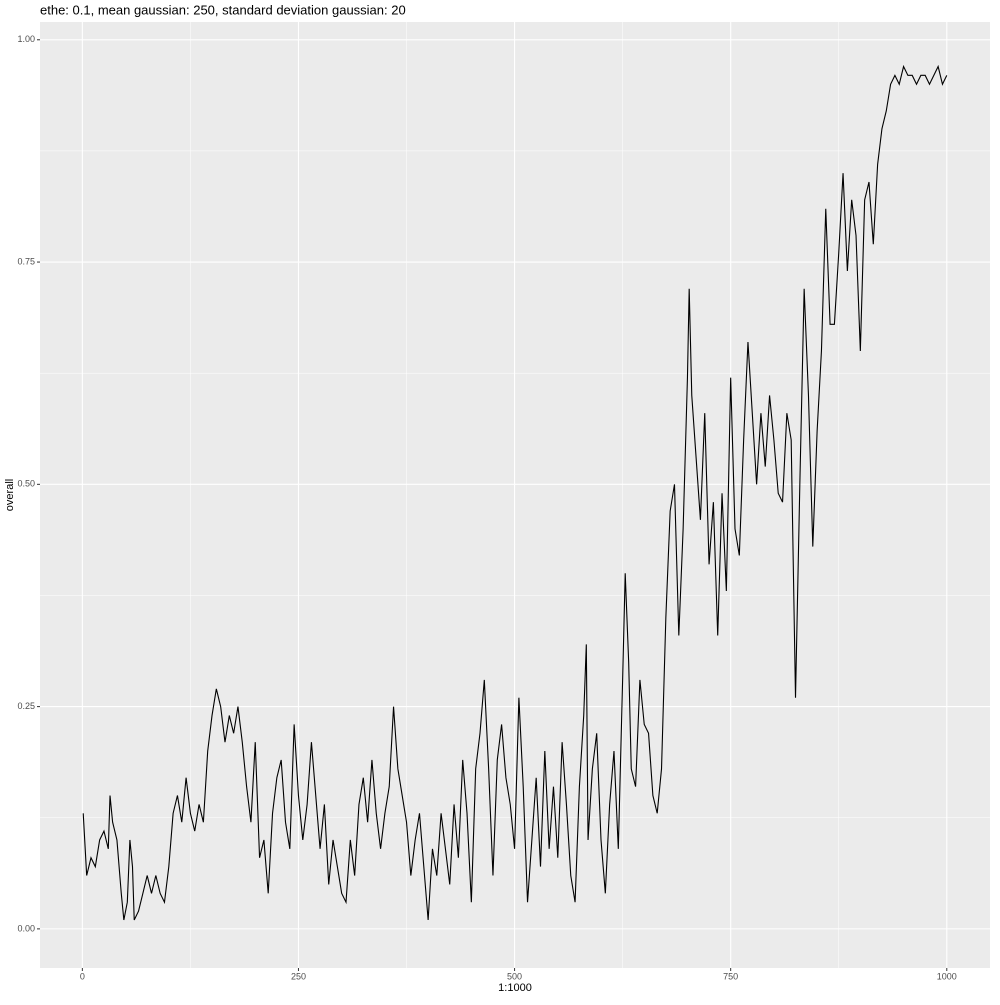 The image size is (1000, 1005). Describe the element at coordinates (947, 976) in the screenshot. I see `x-tick-label: 1000` at that location.